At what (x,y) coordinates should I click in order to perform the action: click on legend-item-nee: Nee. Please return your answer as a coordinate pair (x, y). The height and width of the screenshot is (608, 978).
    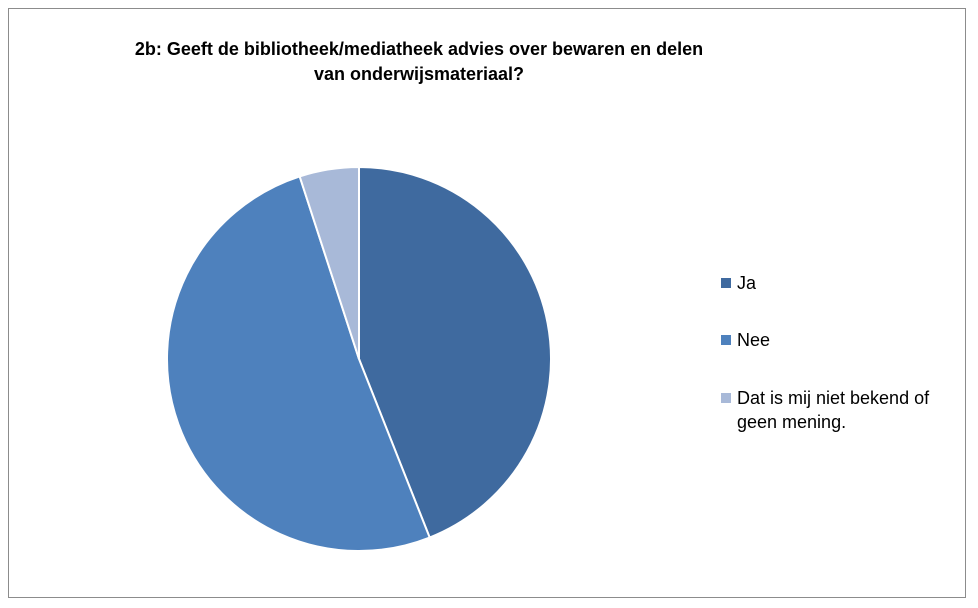
    Looking at the image, I should click on (846, 340).